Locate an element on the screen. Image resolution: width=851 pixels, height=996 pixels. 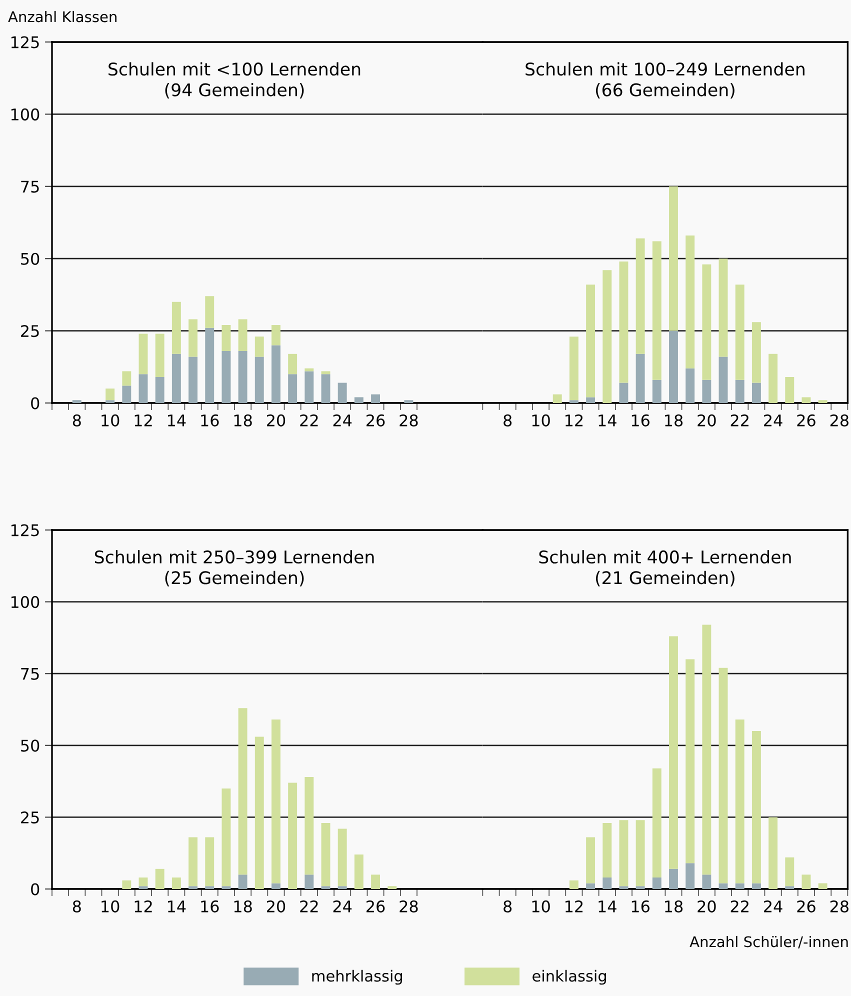
text: Schulen mit 400+ Lernenden (21 Gemeinden) is located at coordinates (665, 568).